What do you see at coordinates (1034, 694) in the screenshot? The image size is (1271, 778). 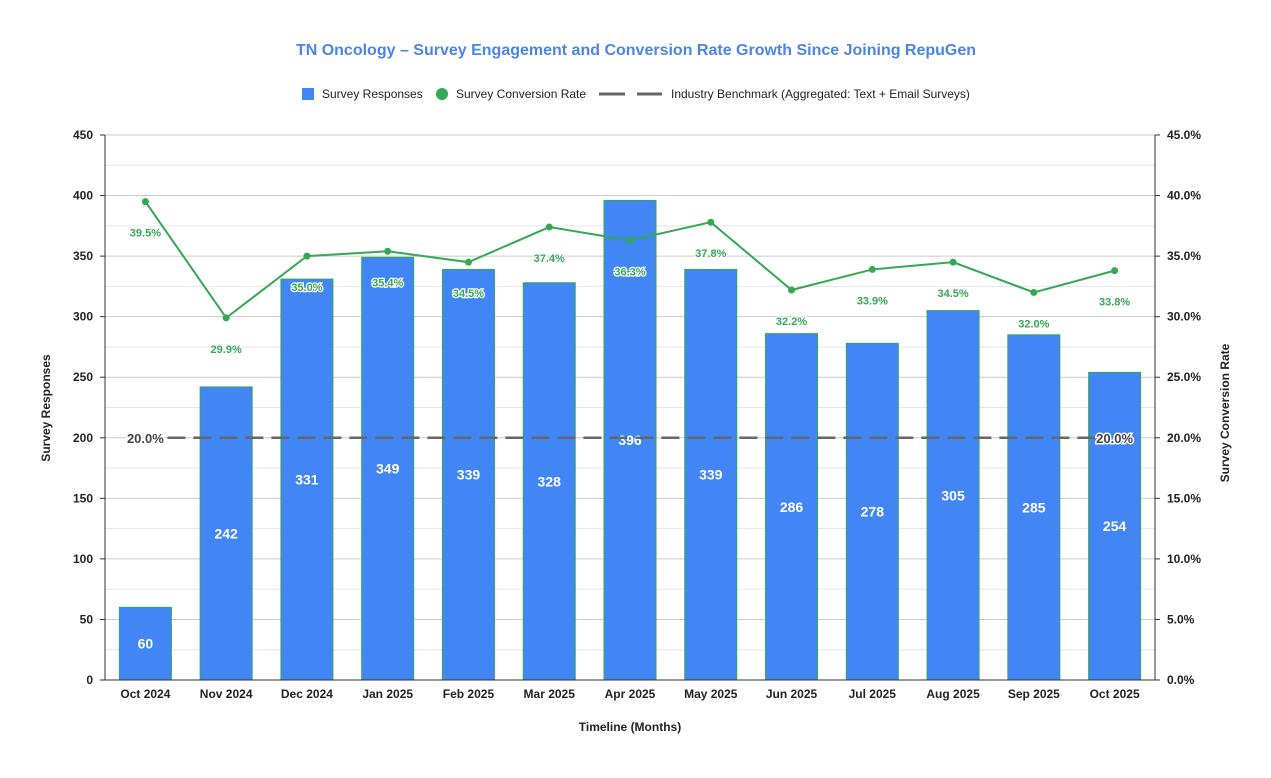 I see `x-tick-label: Sep 2025` at bounding box center [1034, 694].